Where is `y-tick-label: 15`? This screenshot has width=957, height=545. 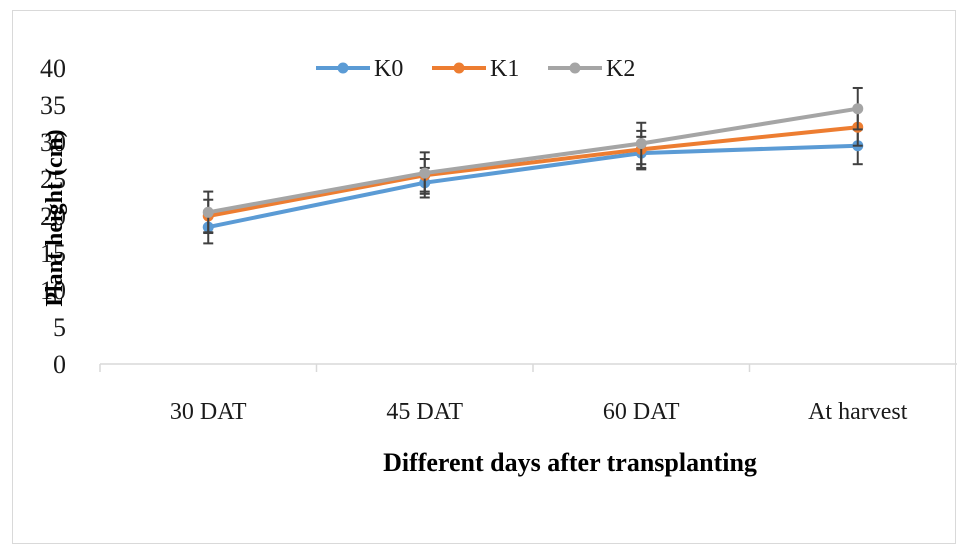
y-tick-label: 15 is located at coordinates (53, 253).